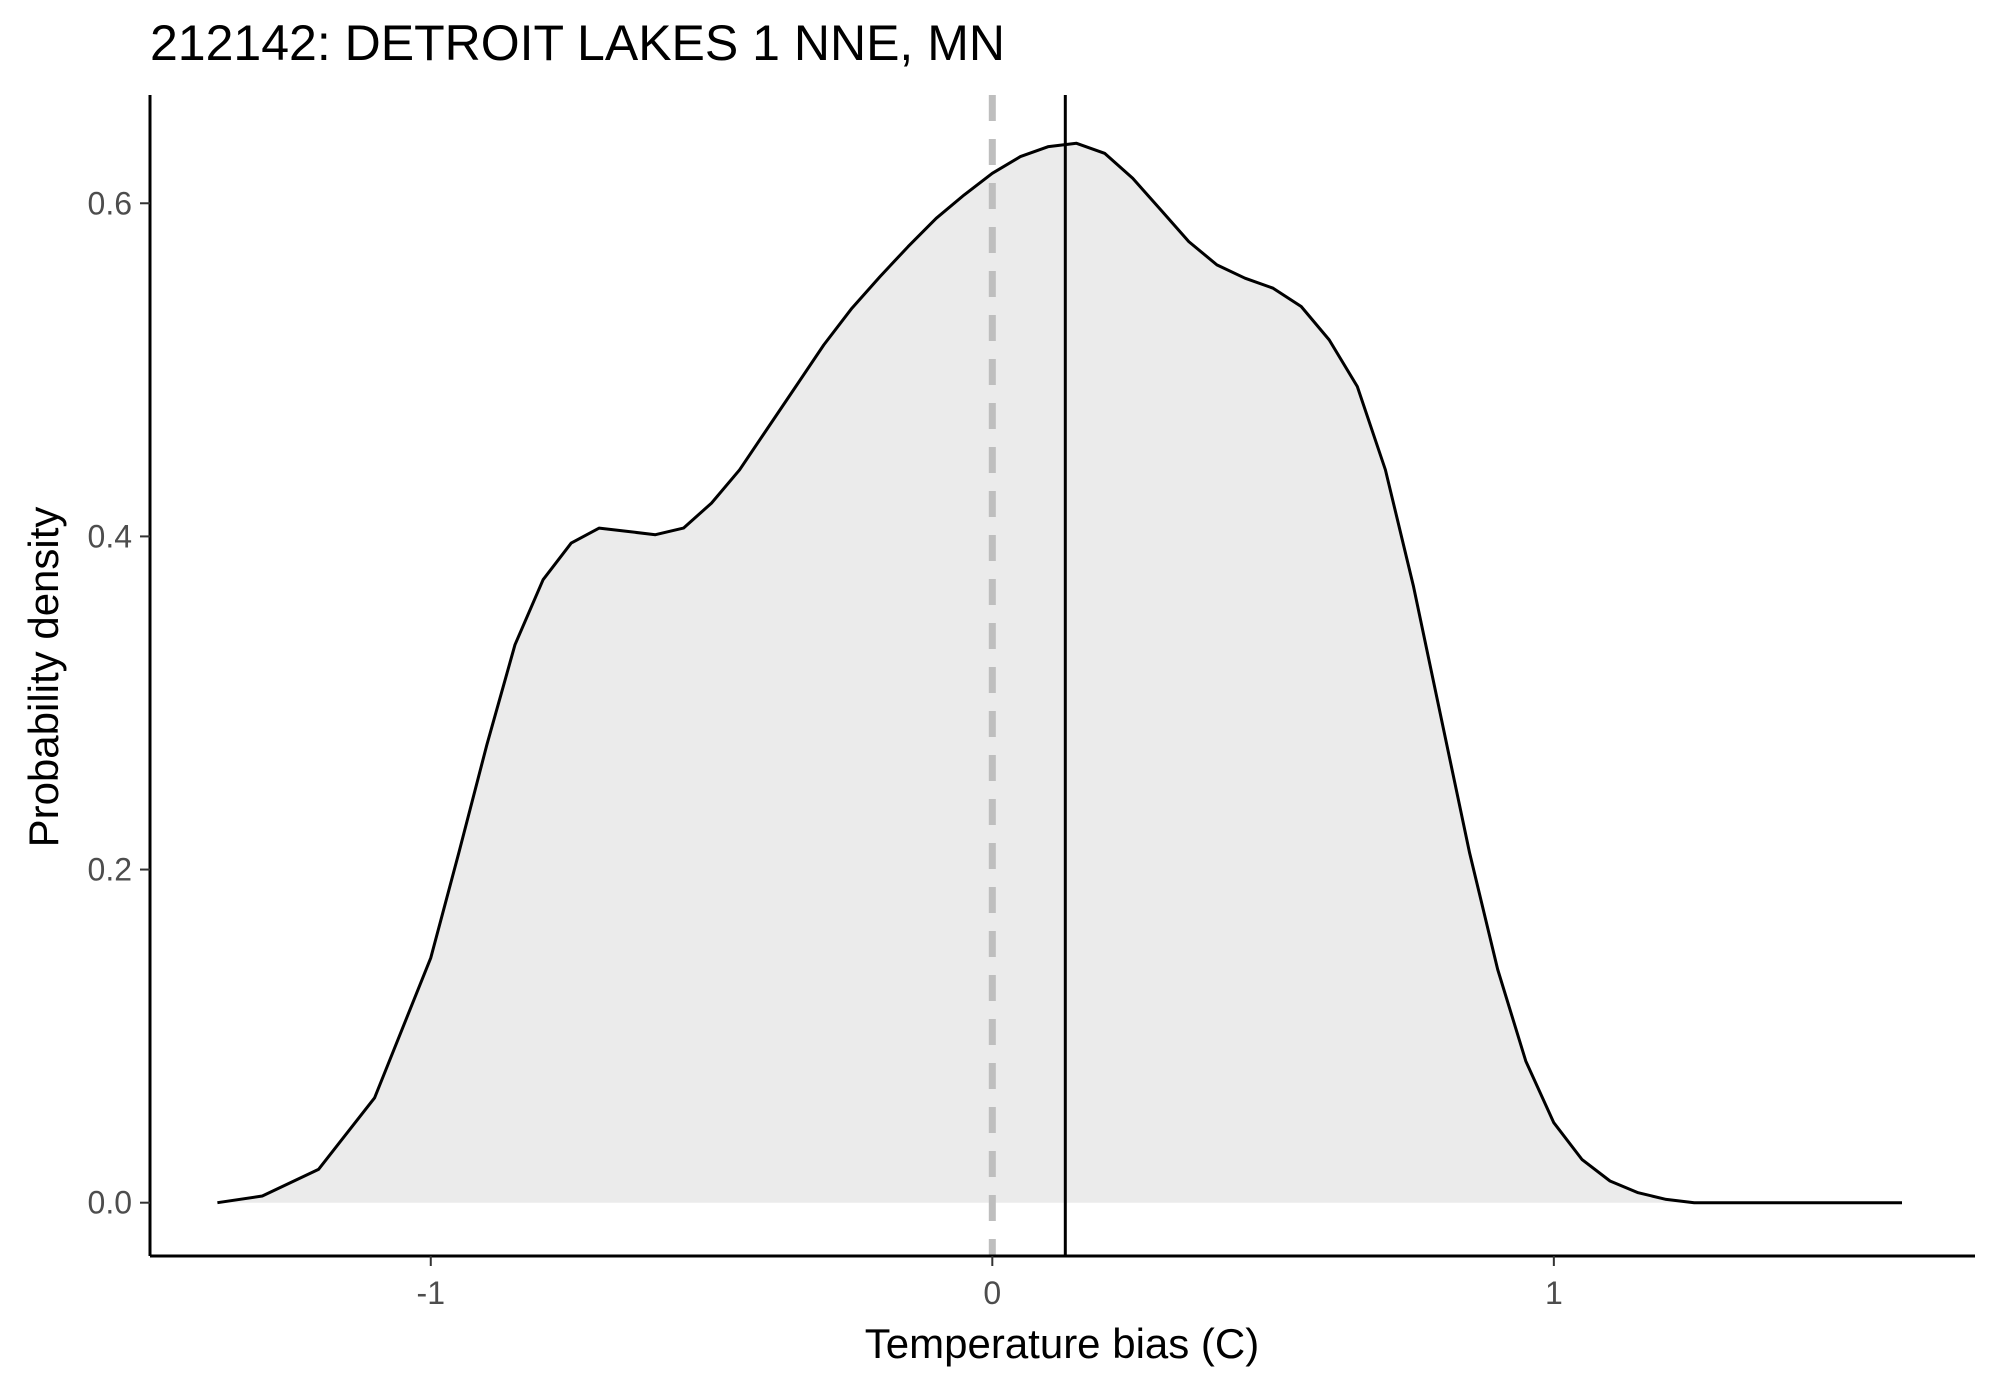 This screenshot has height=1384, width=1990. I want to click on x-axis-title: Temperature bias (C), so click(1062, 1343).